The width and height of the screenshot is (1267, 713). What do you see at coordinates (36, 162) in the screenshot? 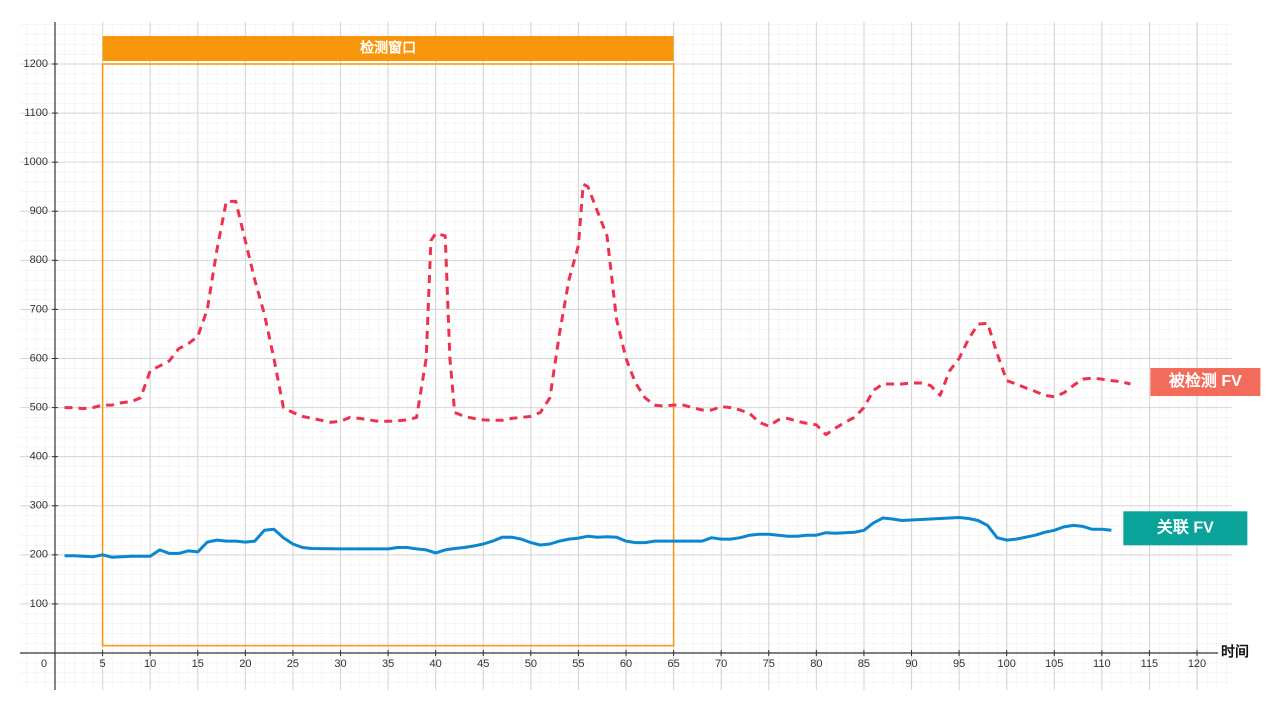
I see `y-tick-label: 1000` at bounding box center [36, 162].